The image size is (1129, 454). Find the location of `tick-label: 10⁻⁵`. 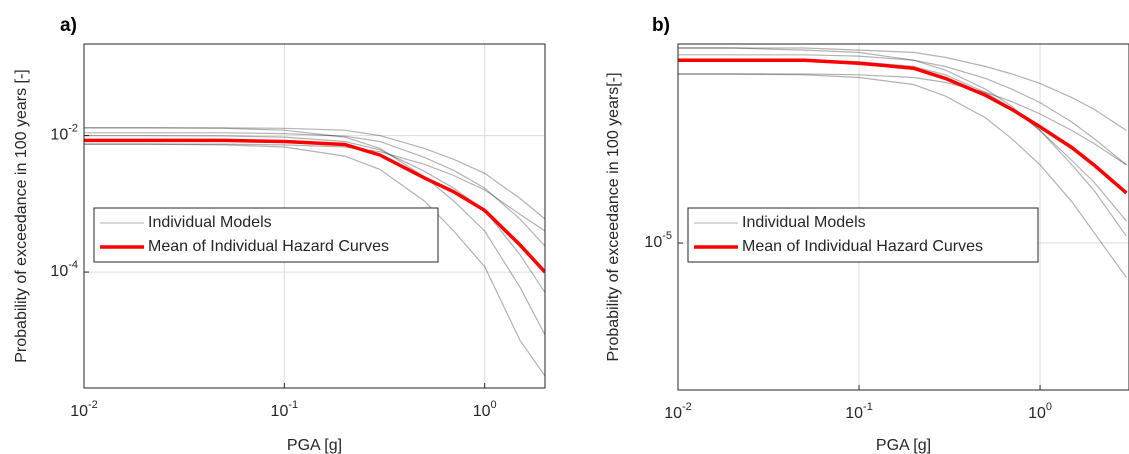

tick-label: 10⁻⁵ is located at coordinates (658, 240).